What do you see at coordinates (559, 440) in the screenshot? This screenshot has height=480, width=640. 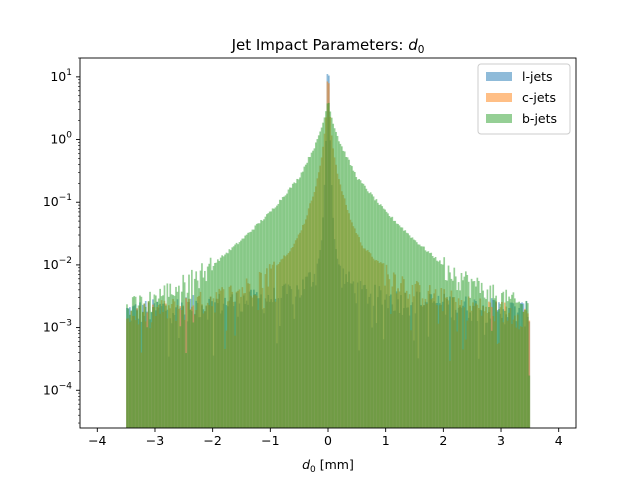 I see `x-tick-label: 4` at bounding box center [559, 440].